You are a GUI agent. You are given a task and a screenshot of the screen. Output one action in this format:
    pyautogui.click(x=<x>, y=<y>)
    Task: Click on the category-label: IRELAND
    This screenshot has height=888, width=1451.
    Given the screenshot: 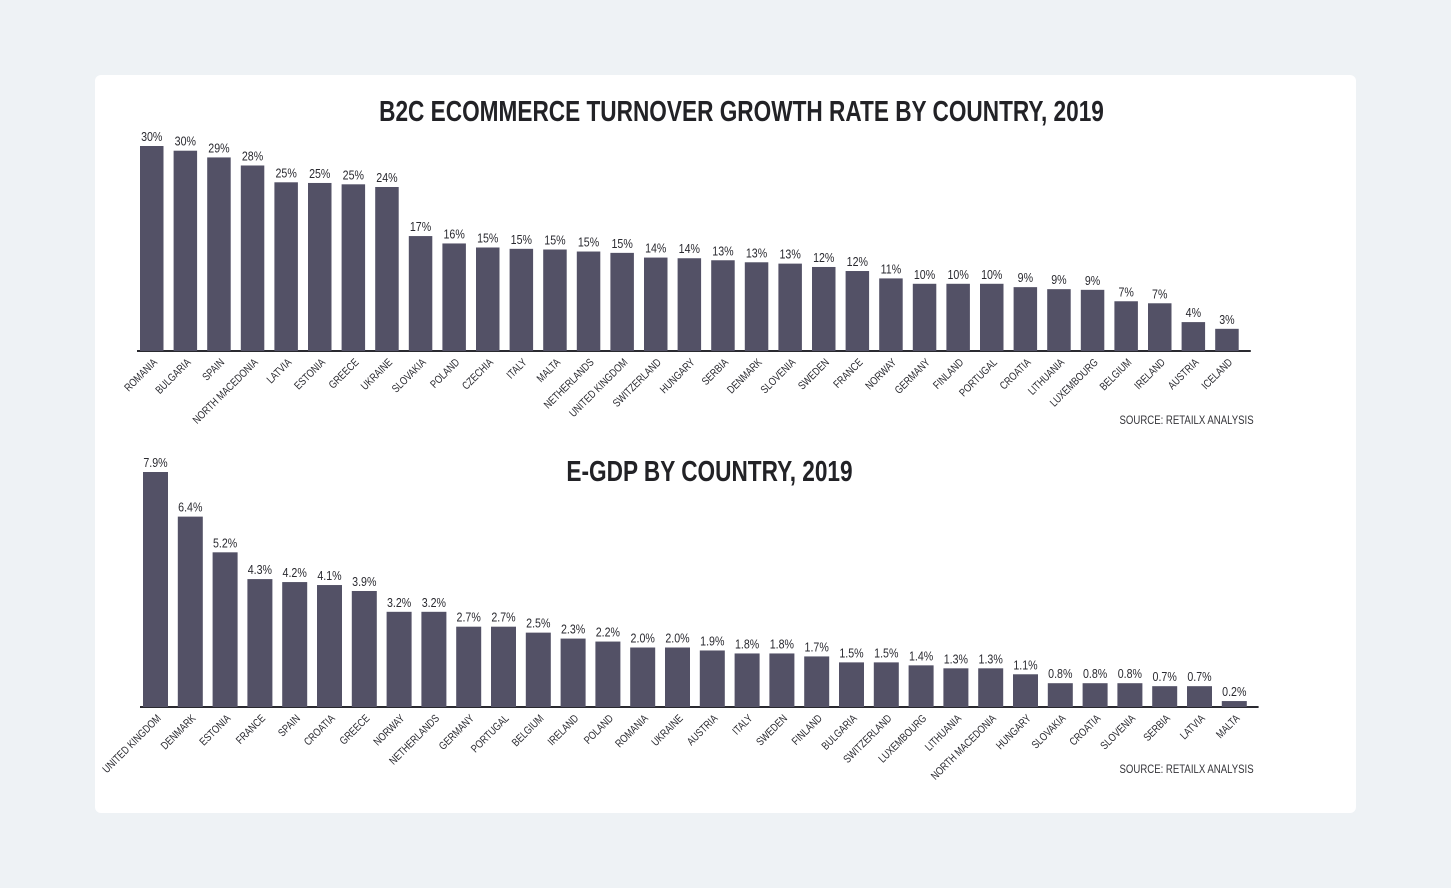 What is the action you would take?
    pyautogui.click(x=564, y=731)
    